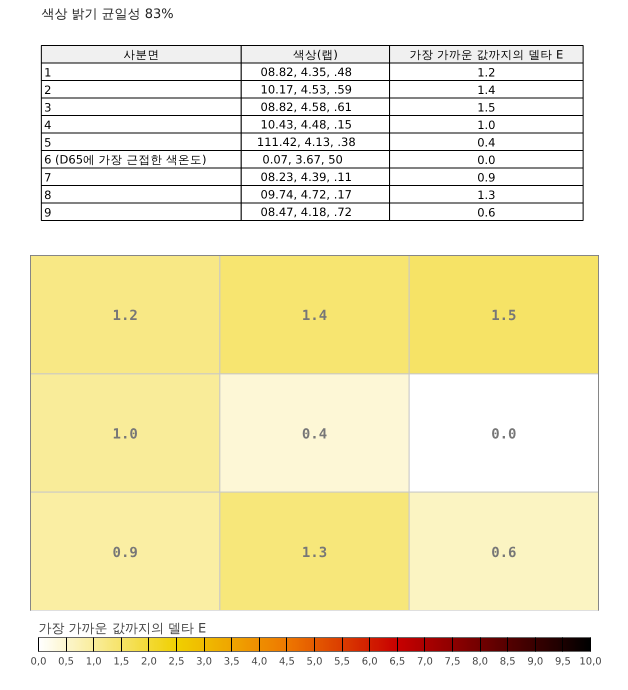  What do you see at coordinates (486, 54) in the screenshot?
I see `category-label: 가장 가까운 값까지의 델타 E` at bounding box center [486, 54].